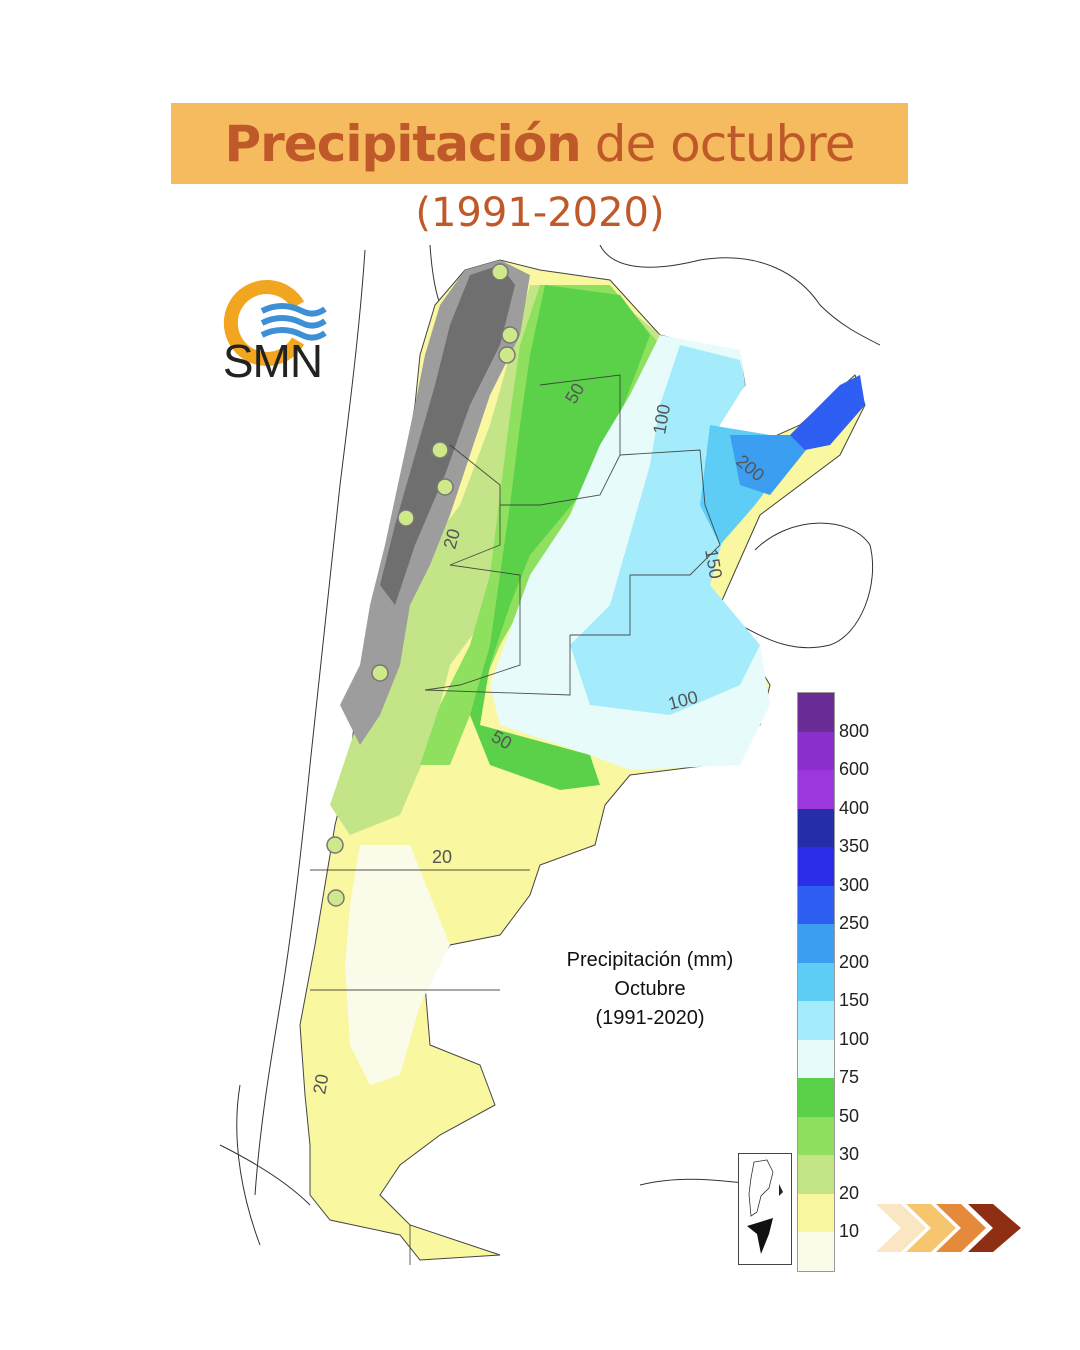 The image size is (1080, 1350). I want to click on smn-logo-text: SMN, so click(272, 361).